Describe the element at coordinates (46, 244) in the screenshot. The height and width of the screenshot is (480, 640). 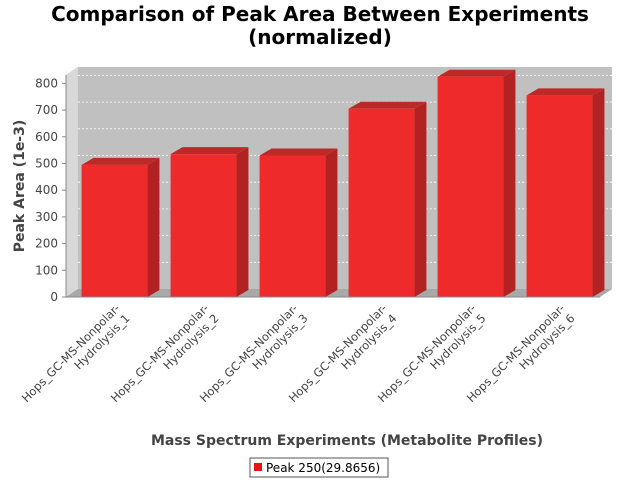
I see `y-tick-label: 200` at that location.